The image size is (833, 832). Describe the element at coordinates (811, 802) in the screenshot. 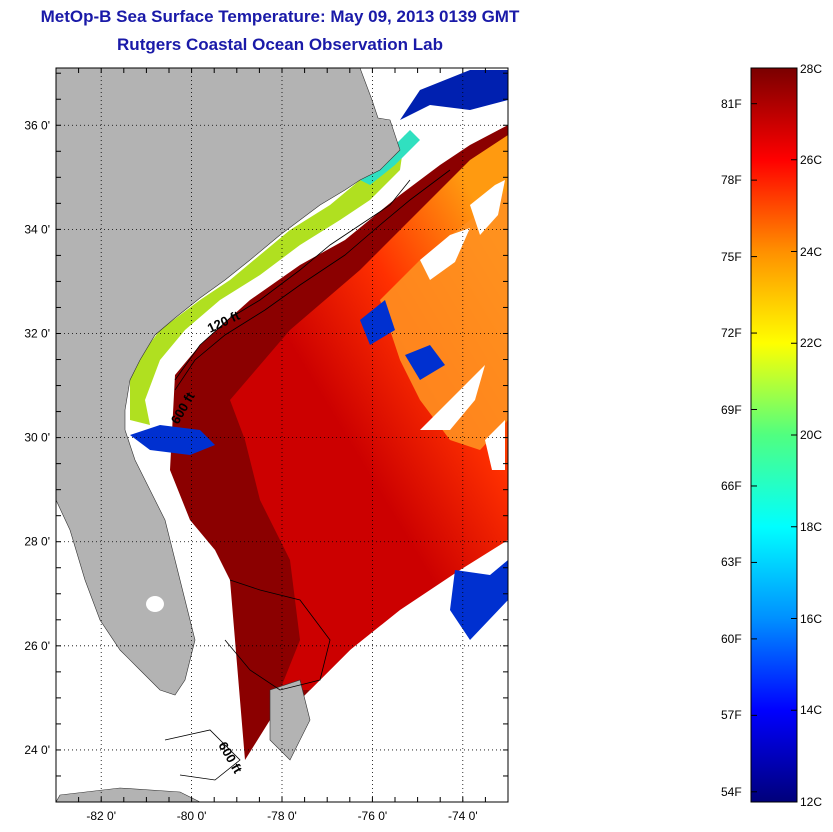

I see `colorbar-celsius-label: 12C` at that location.